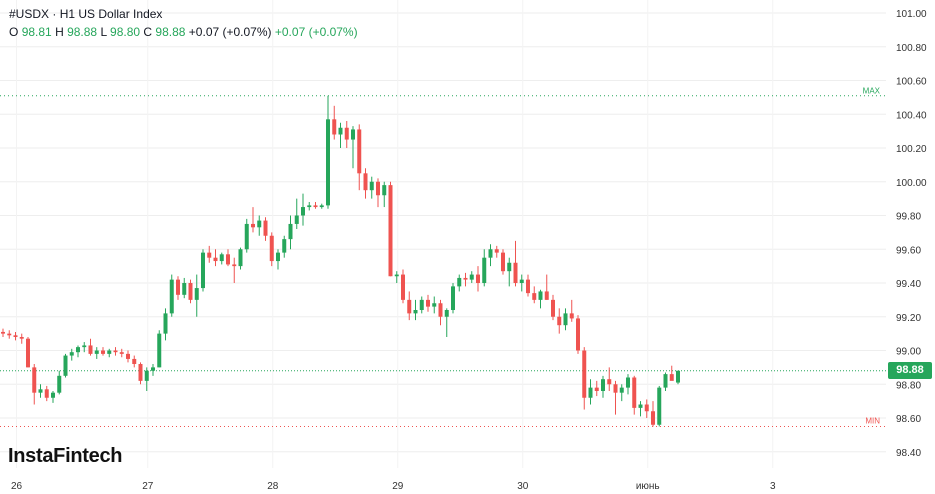 This screenshot has height=494, width=935. I want to click on symbol-label: #USDX, so click(29, 14).